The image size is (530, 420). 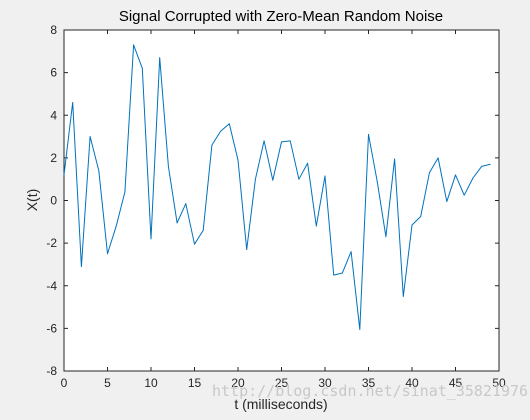 What do you see at coordinates (499, 383) in the screenshot?
I see `x-tick-label: 50` at bounding box center [499, 383].